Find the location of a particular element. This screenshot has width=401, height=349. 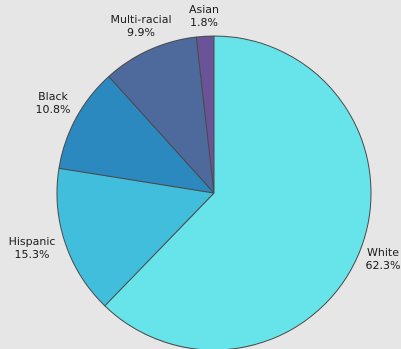

value-label-asian: 1.8% is located at coordinates (204, 22).